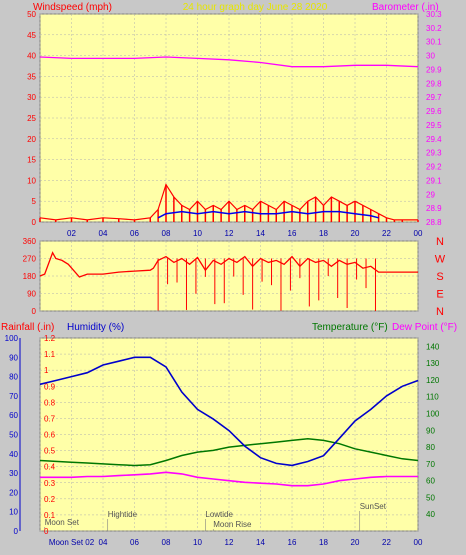 The image size is (466, 555). I want to click on temperature-axis-label: Temperature (°F), so click(350, 327).